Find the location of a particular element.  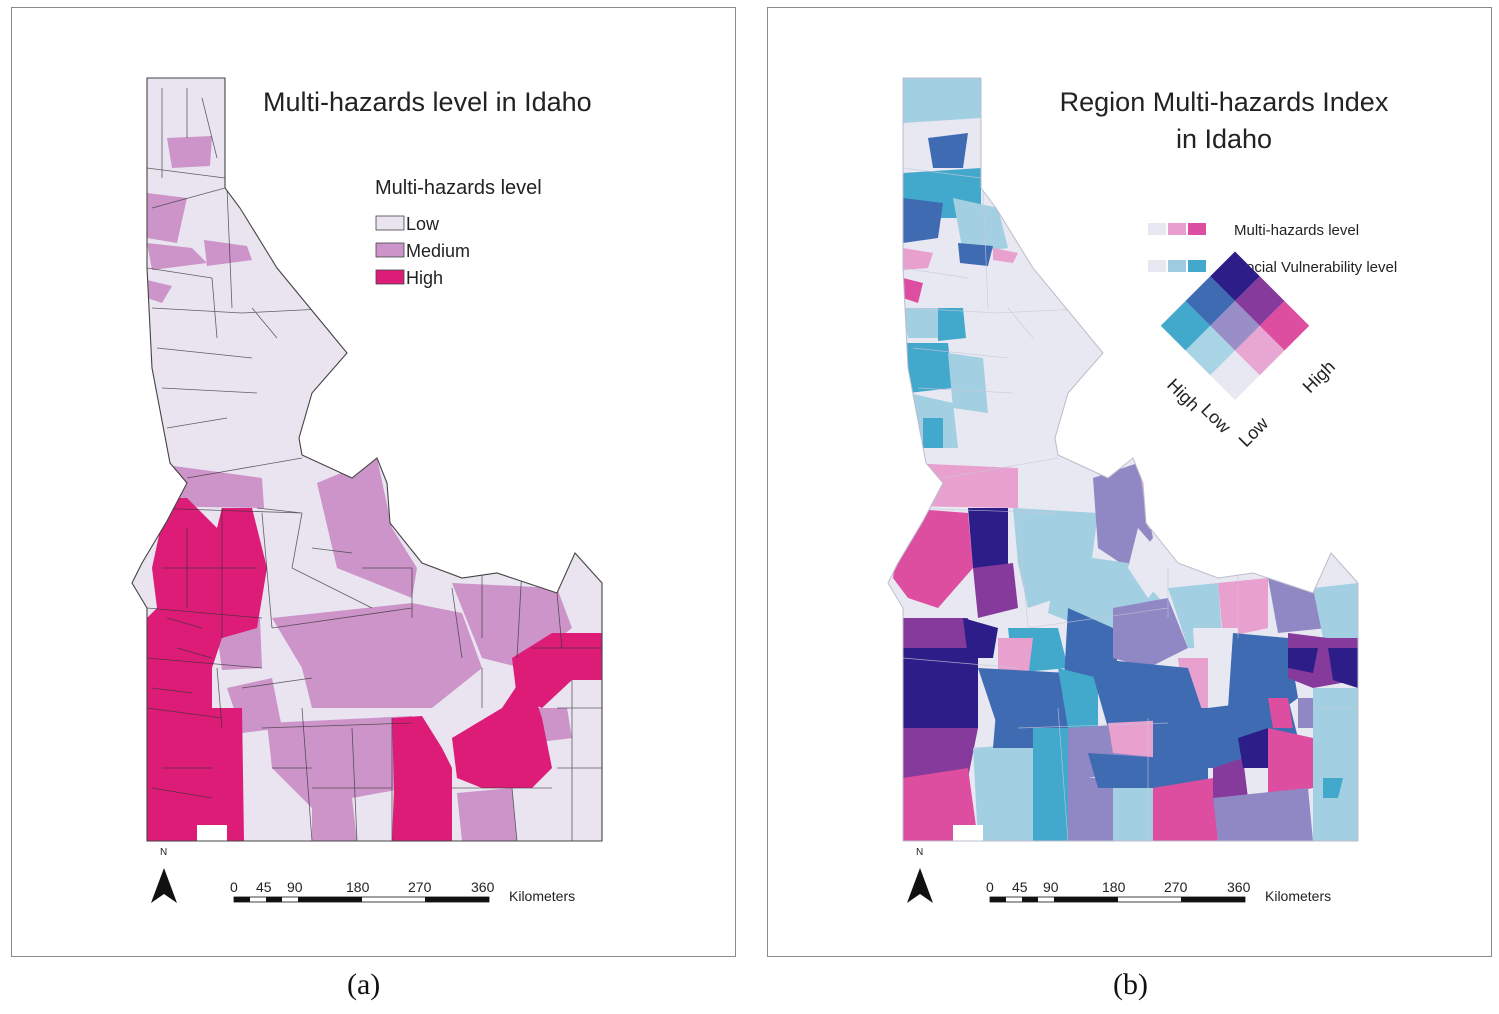

north-label-b: N is located at coordinates (919, 852).